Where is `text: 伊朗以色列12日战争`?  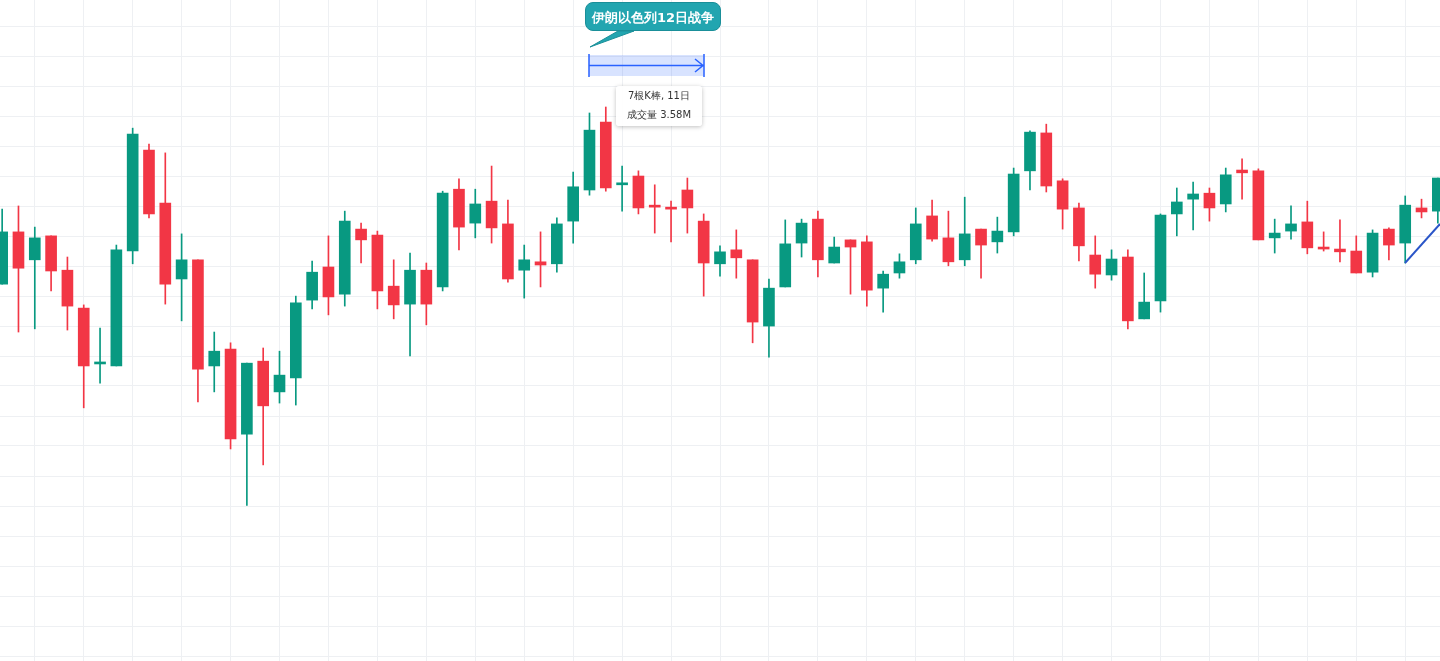 text: 伊朗以色列12日战争 is located at coordinates (653, 16).